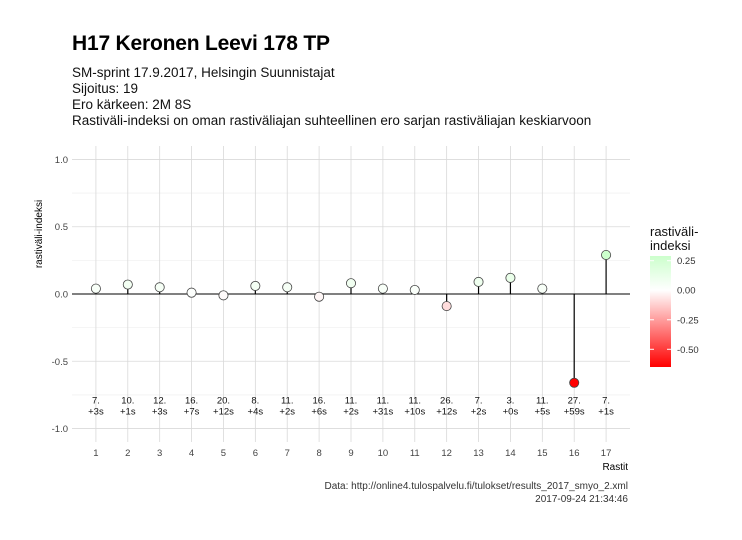  I want to click on split-diff-label: +4s, so click(256, 412).